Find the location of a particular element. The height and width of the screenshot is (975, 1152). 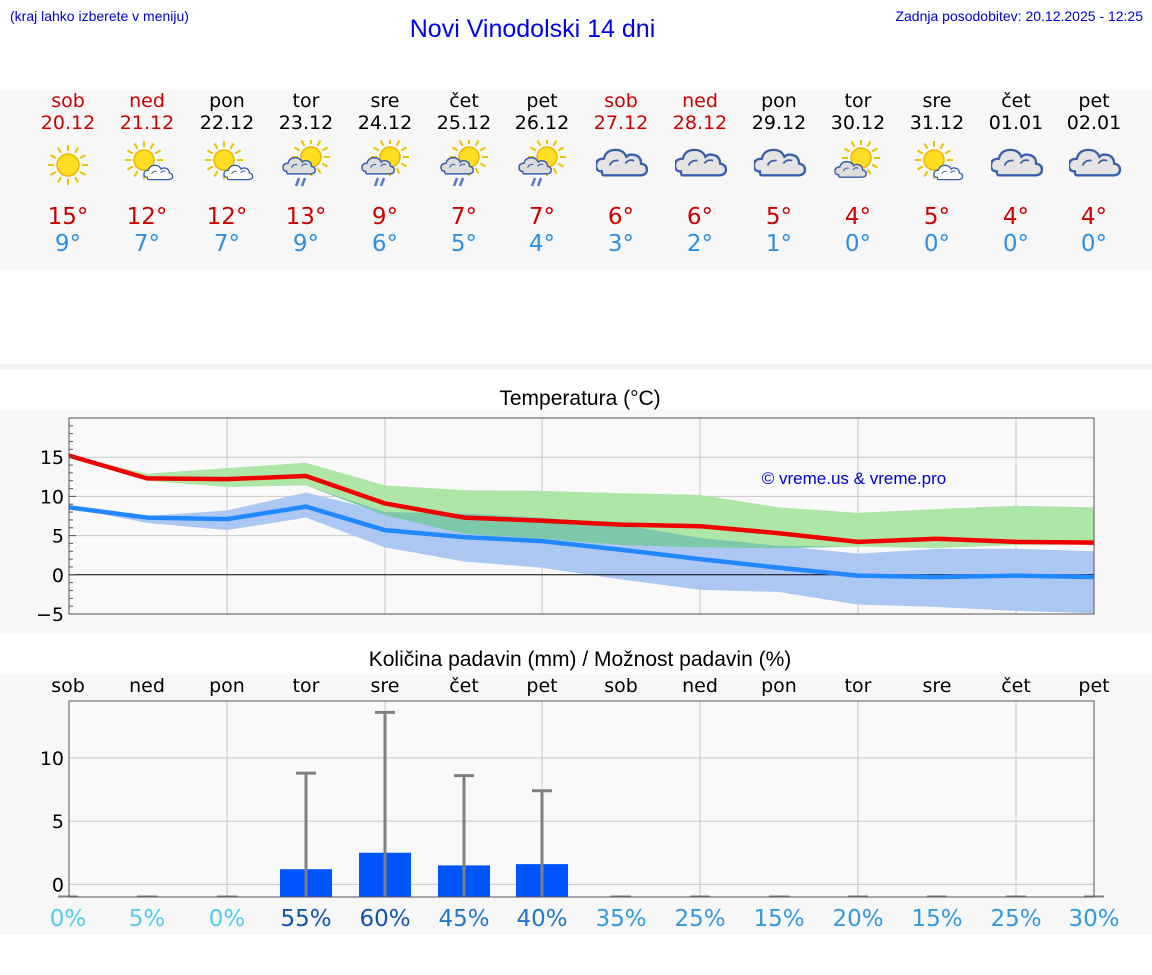

day-date: 29.12 is located at coordinates (779, 123).